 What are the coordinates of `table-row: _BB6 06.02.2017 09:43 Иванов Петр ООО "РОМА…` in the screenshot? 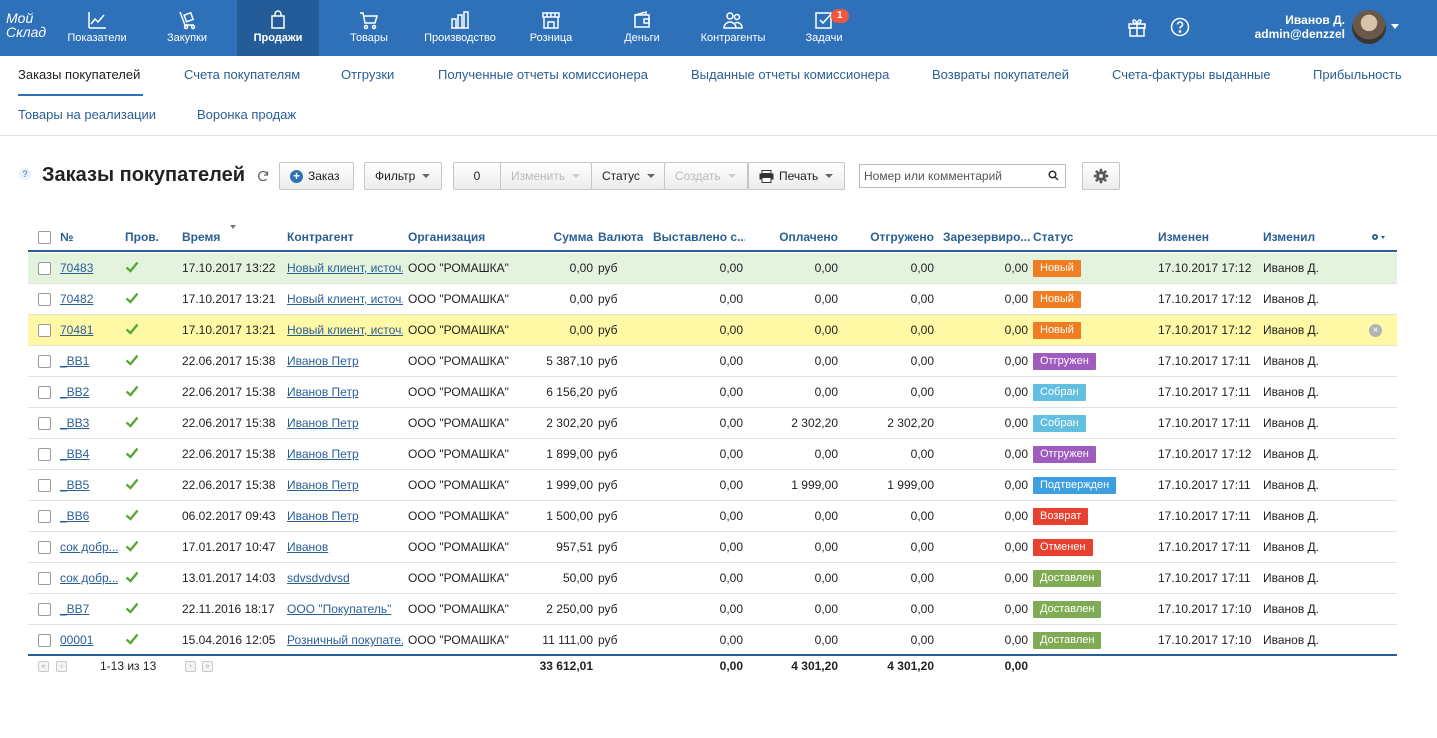 It's located at (712, 516).